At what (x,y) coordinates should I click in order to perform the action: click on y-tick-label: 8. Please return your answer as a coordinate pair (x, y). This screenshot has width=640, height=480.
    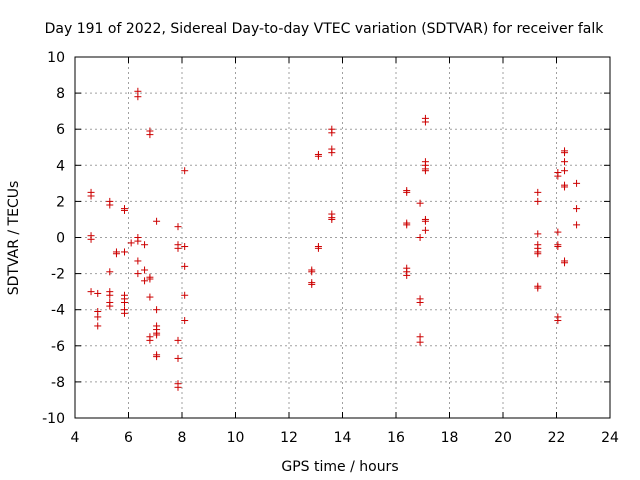
    Looking at the image, I should click on (60, 94).